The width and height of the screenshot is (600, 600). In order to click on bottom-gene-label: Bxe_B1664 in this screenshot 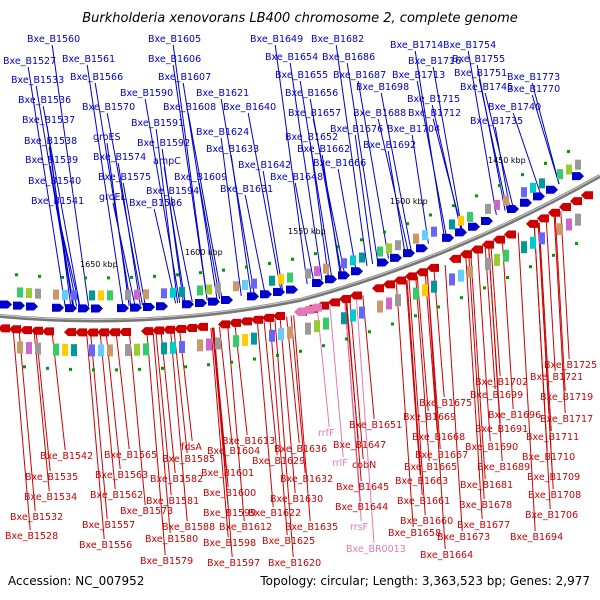, I will do `click(446, 555)`.